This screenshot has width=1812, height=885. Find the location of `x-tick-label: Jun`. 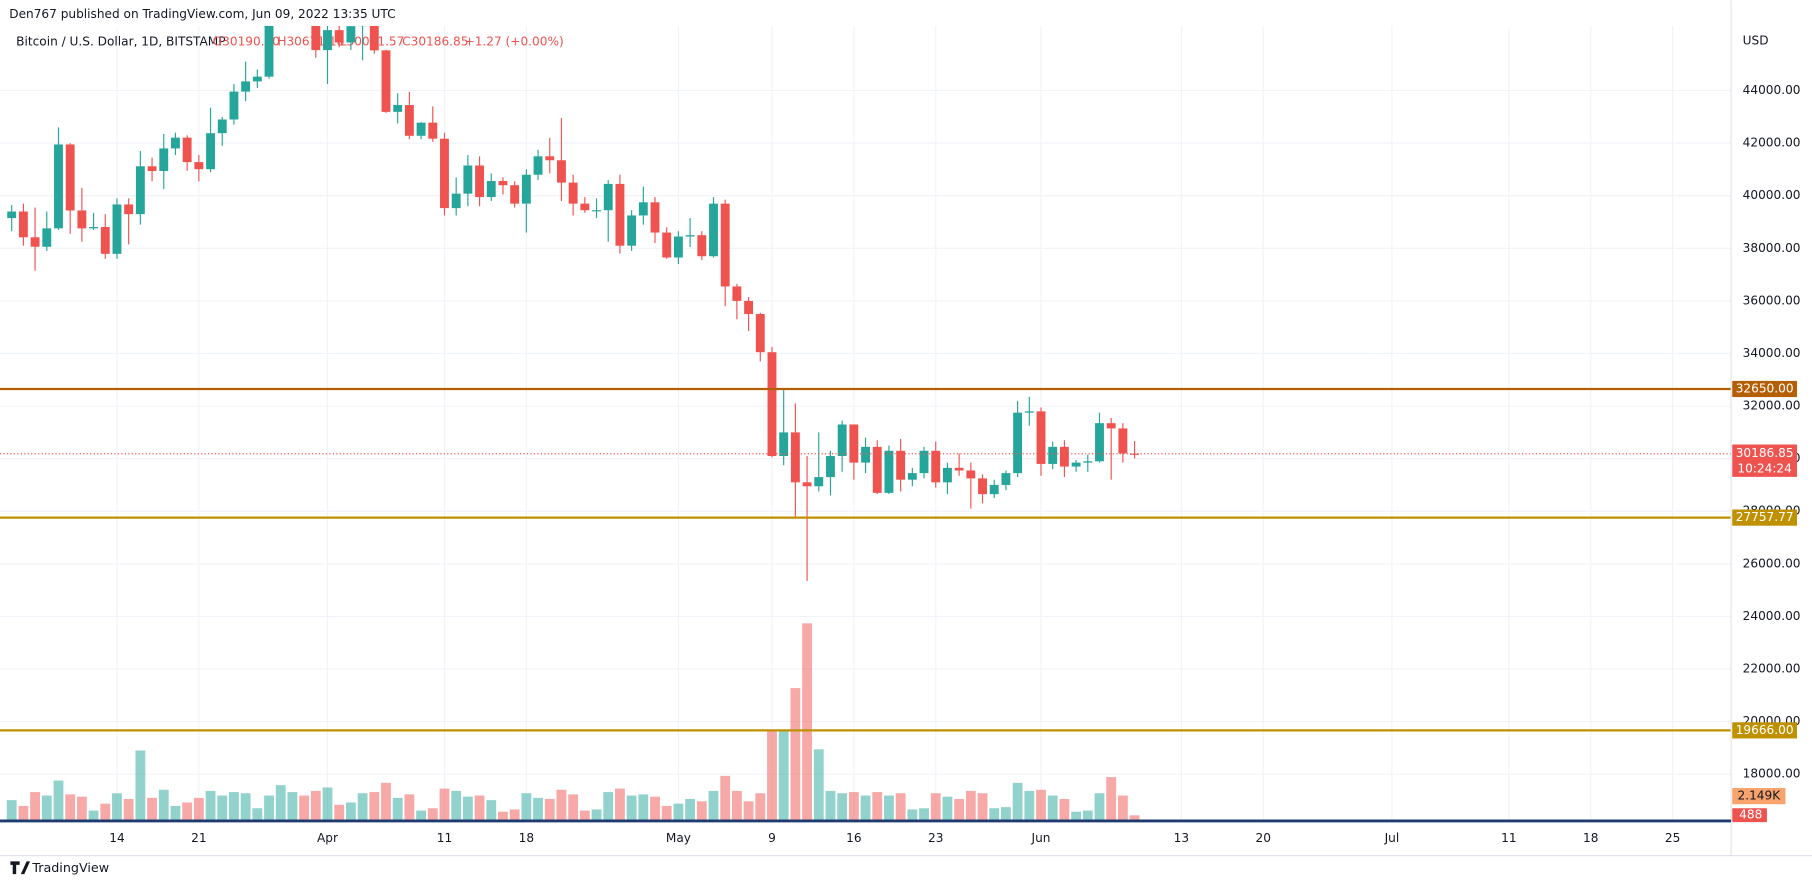

x-tick-label: Jun is located at coordinates (1041, 838).